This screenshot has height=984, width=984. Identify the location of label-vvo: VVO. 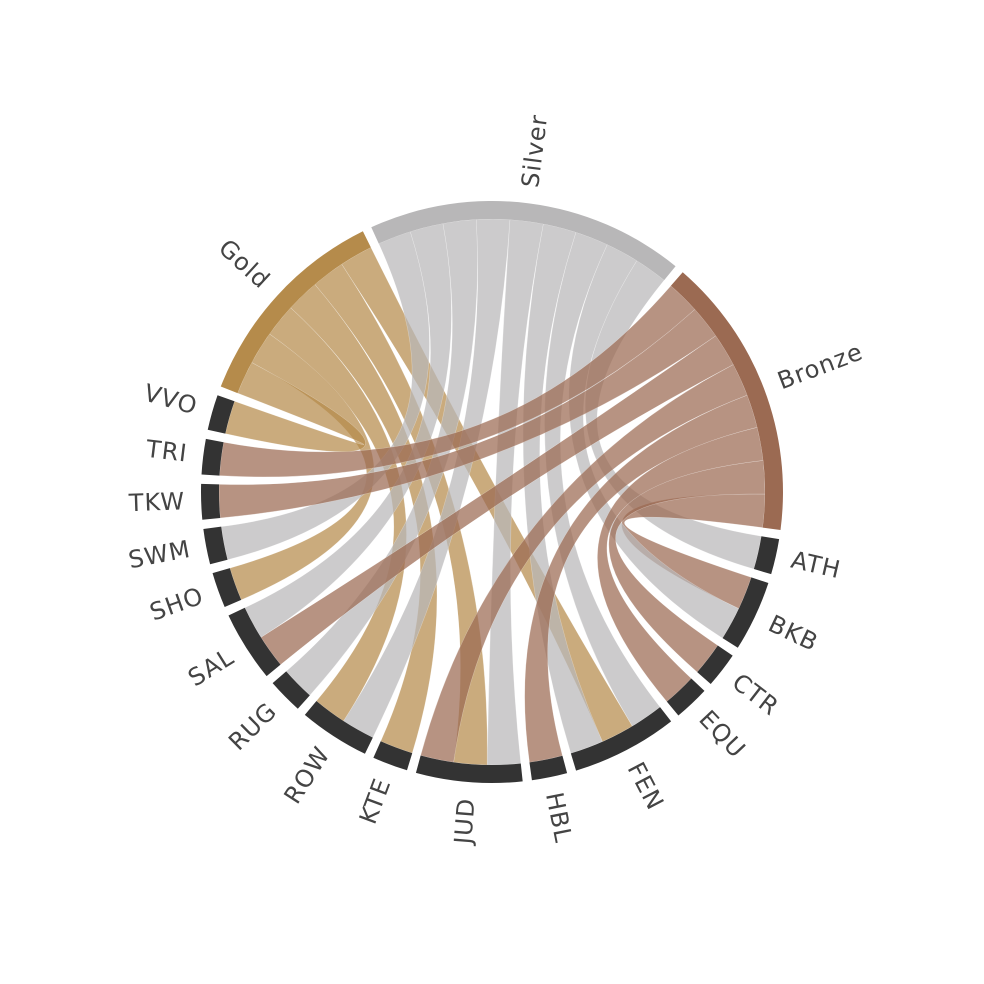
(171, 400).